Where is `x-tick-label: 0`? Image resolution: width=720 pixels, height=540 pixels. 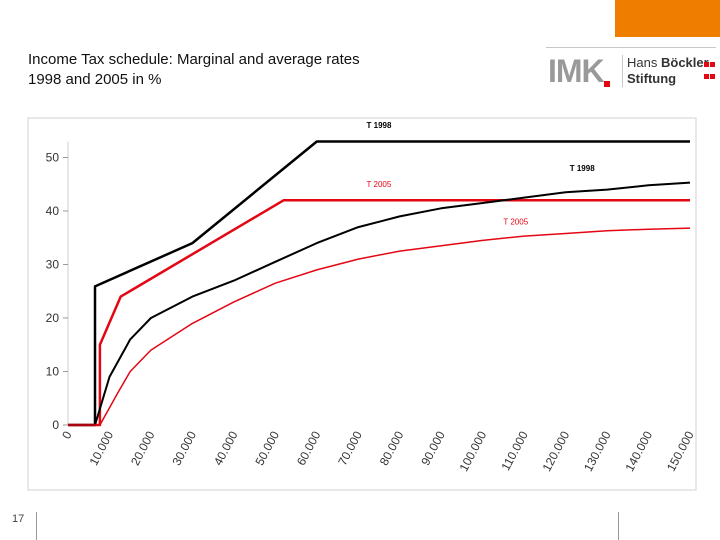
x-tick-label: 0 is located at coordinates (67, 435).